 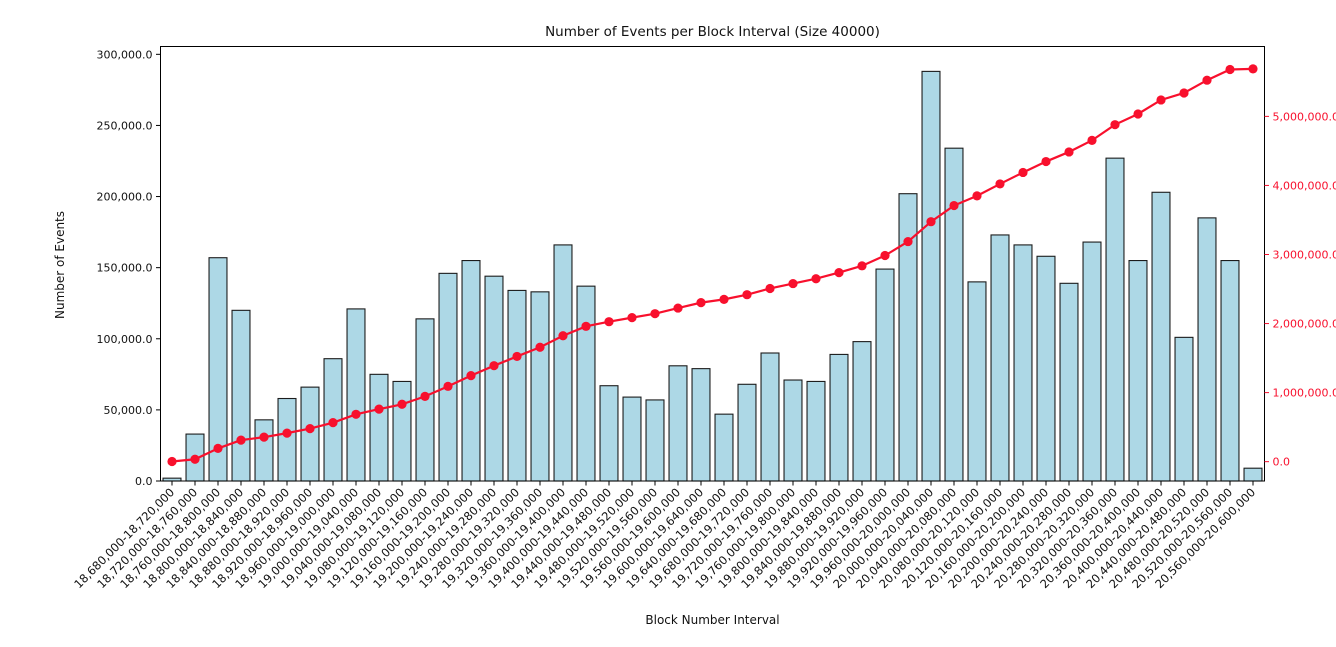 I want to click on cumulative-marker-19,840,000-19,880,000, so click(x=838, y=272).